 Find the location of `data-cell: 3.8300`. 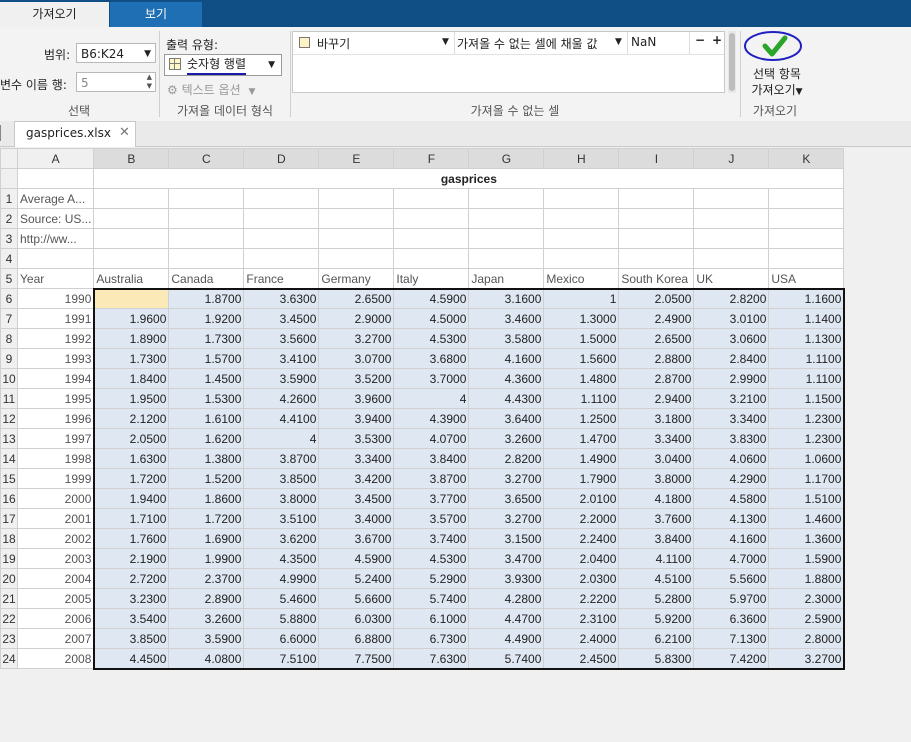

data-cell: 3.8300 is located at coordinates (731, 438).